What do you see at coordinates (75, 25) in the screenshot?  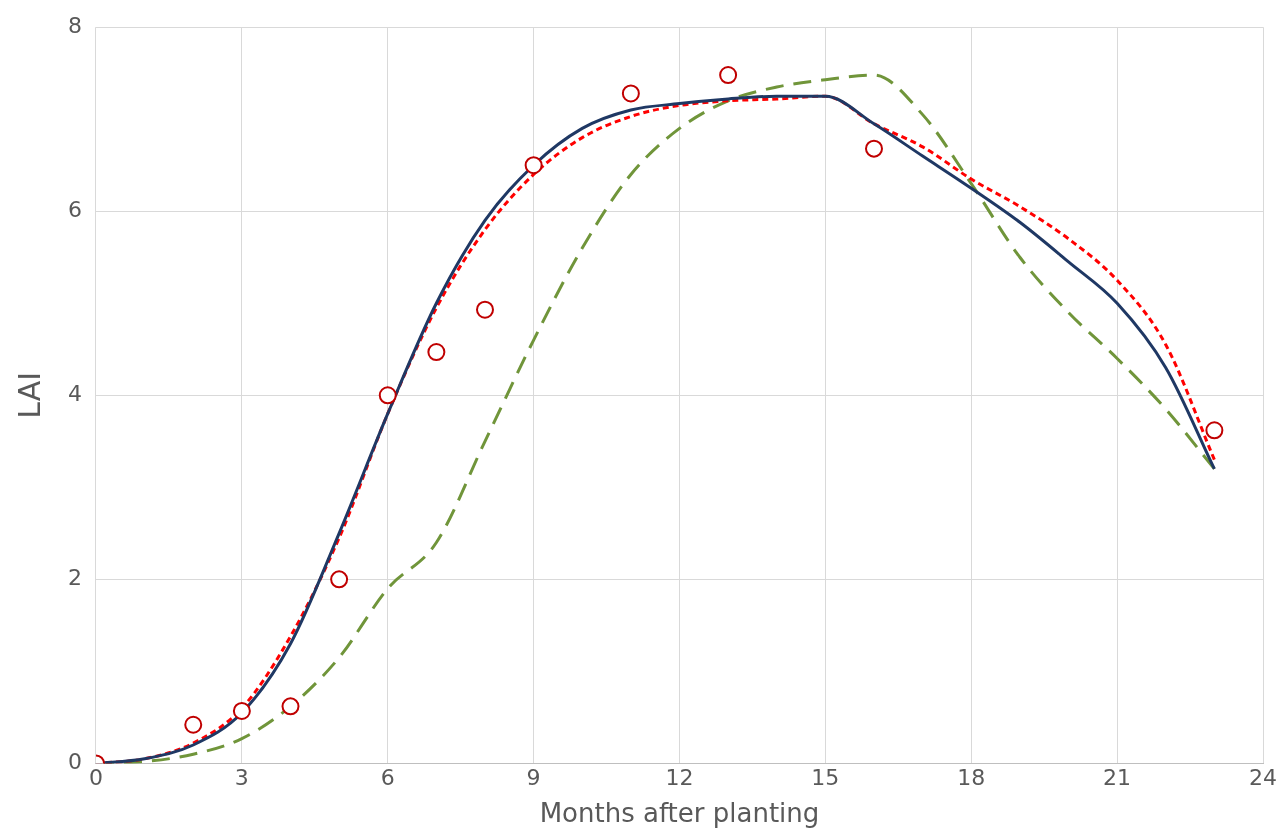 I see `y-tick-label: 8` at bounding box center [75, 25].